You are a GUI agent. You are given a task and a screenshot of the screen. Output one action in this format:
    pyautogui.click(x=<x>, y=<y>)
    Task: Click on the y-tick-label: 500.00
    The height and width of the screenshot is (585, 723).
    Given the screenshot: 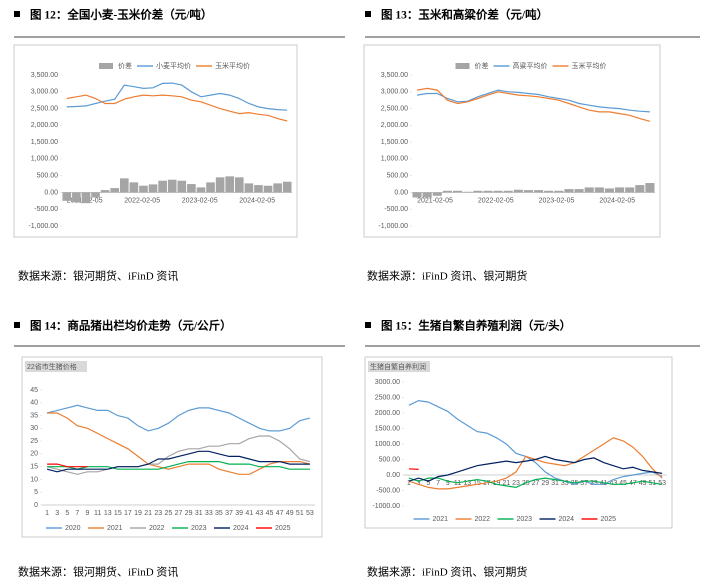 What is the action you would take?
    pyautogui.click(x=390, y=459)
    